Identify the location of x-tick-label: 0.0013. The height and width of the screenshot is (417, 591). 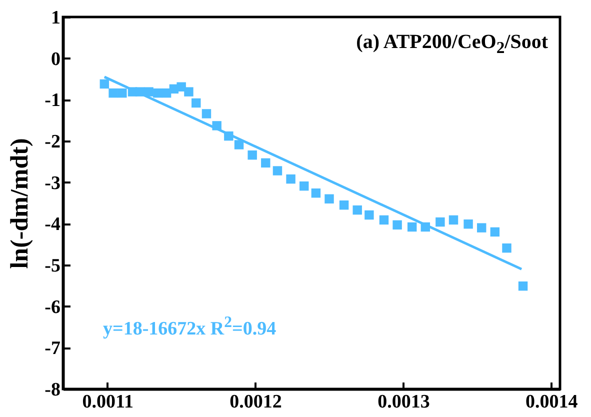
(404, 402).